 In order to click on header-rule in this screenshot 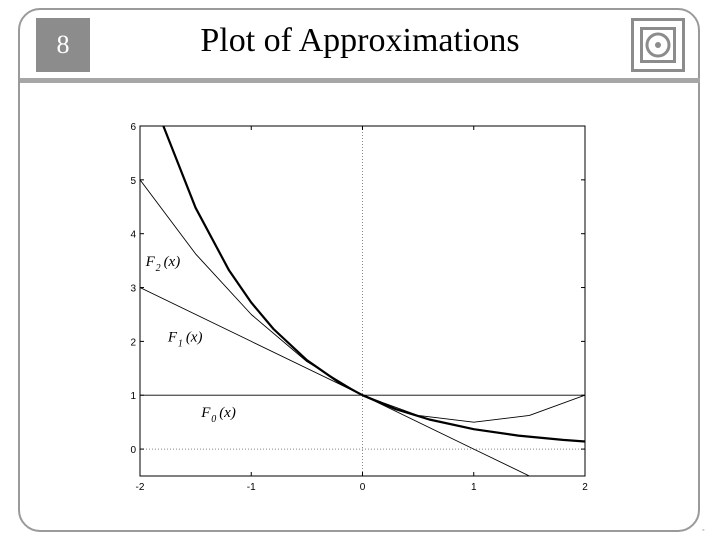, I will do `click(360, 80)`.